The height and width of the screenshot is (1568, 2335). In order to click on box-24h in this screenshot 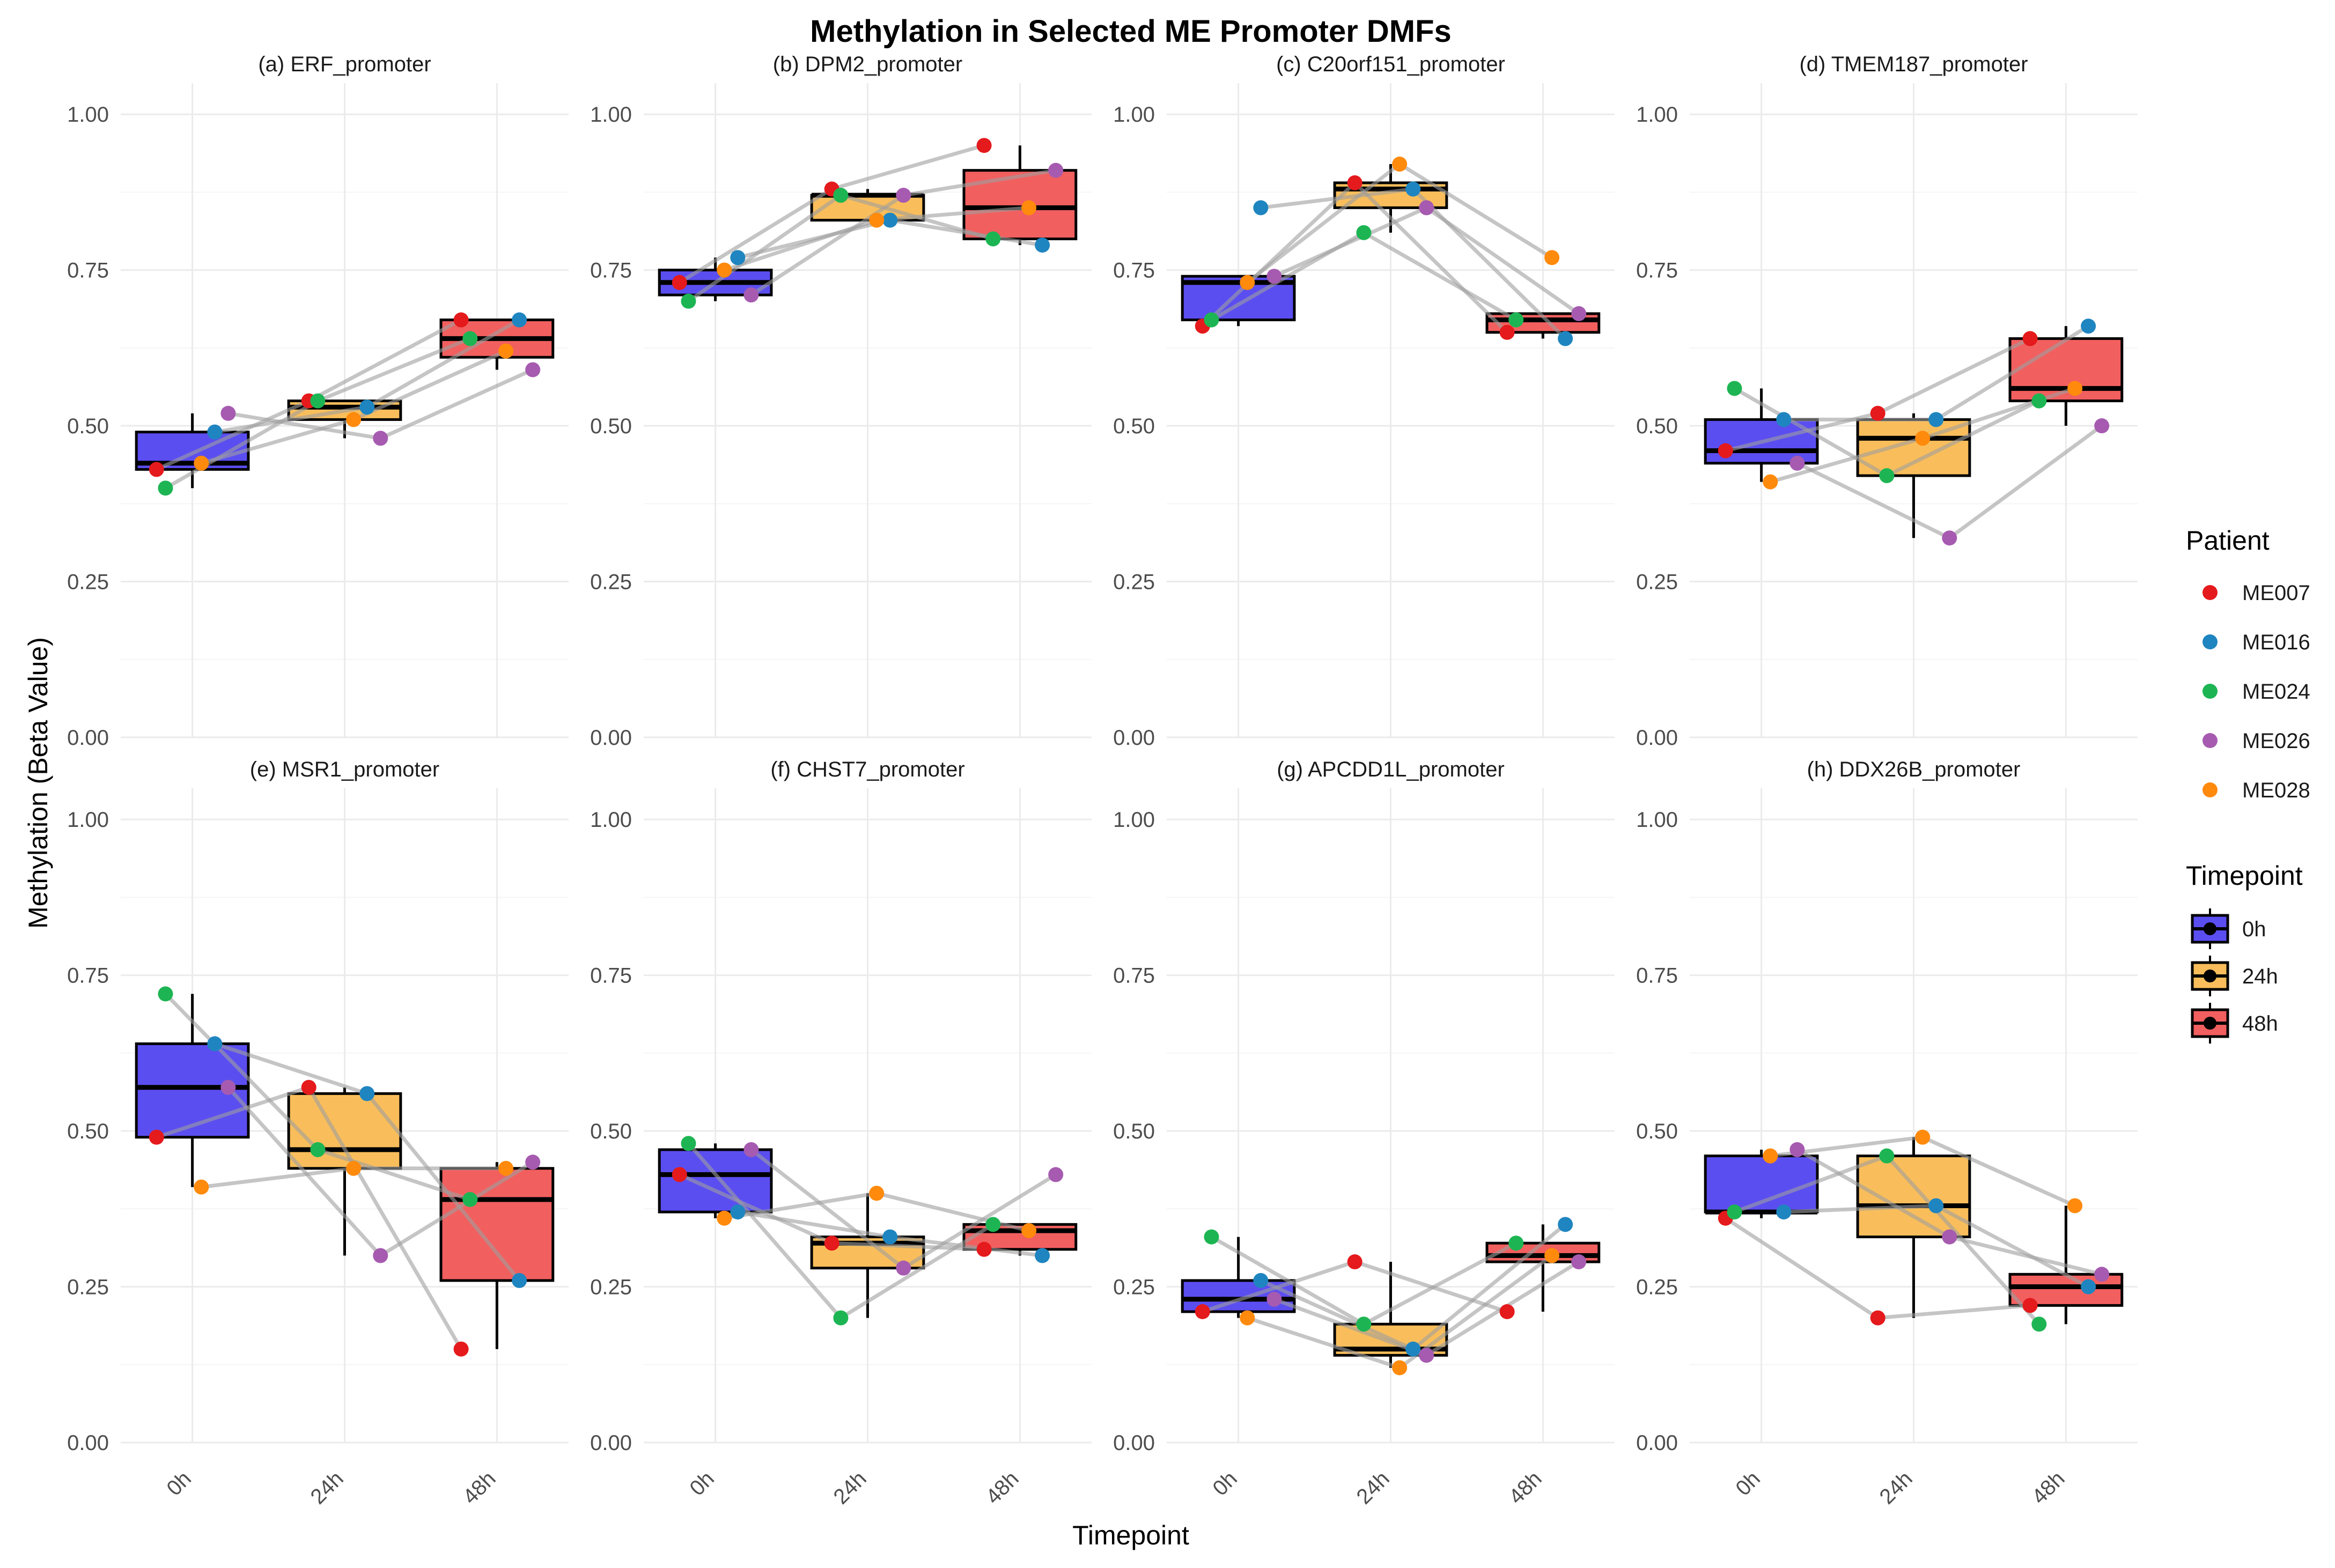, I will do `click(345, 1171)`.